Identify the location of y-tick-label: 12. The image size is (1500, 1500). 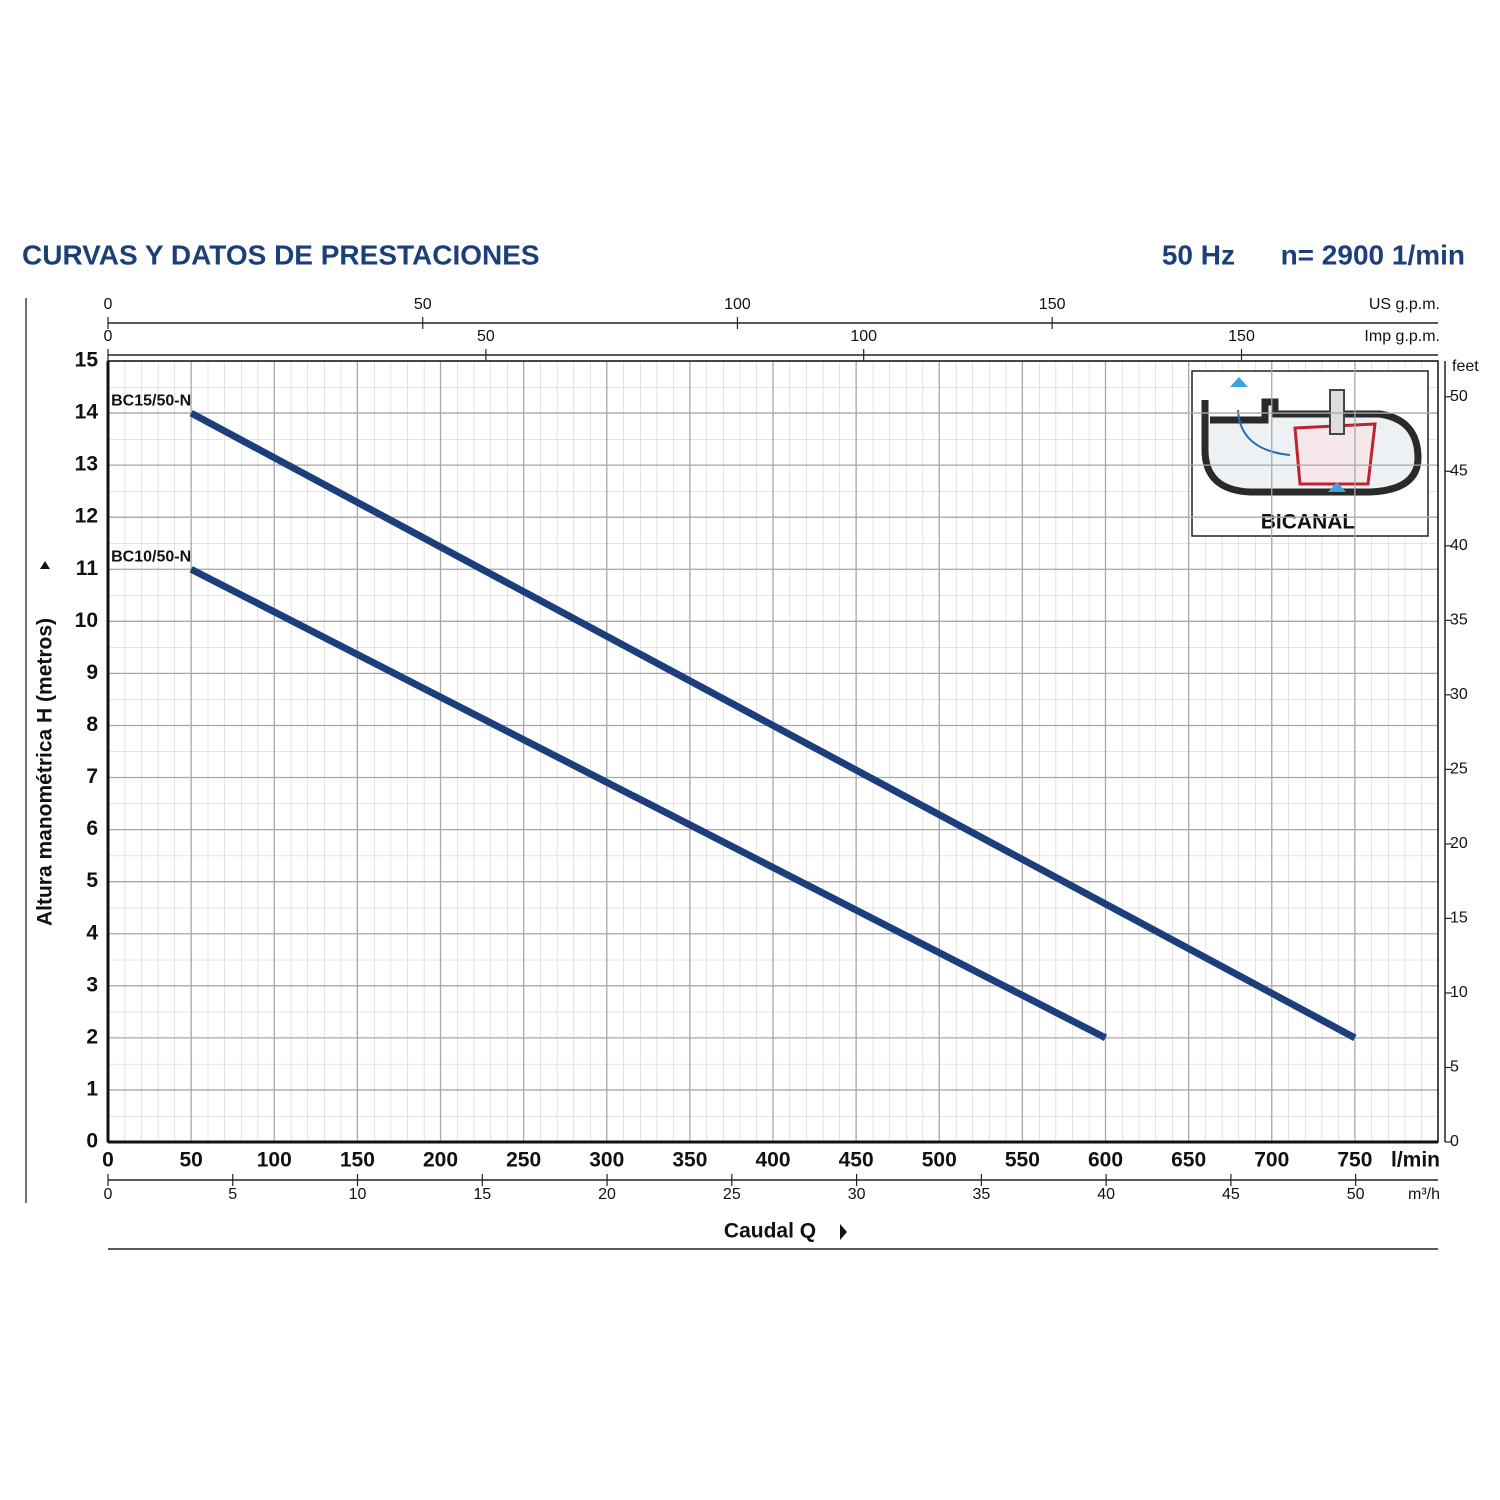
(86, 516).